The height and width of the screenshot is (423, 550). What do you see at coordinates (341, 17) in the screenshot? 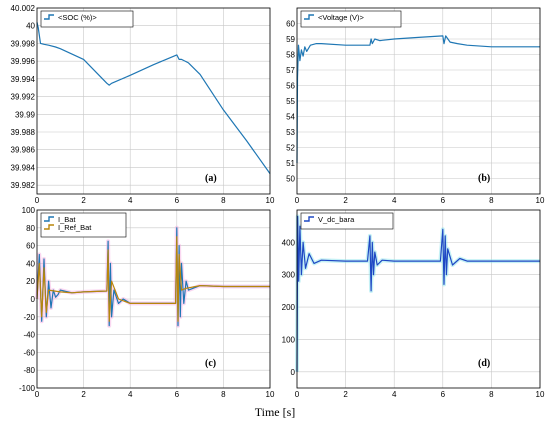
I see `legend-label: <Voltage (V)>` at bounding box center [341, 17].